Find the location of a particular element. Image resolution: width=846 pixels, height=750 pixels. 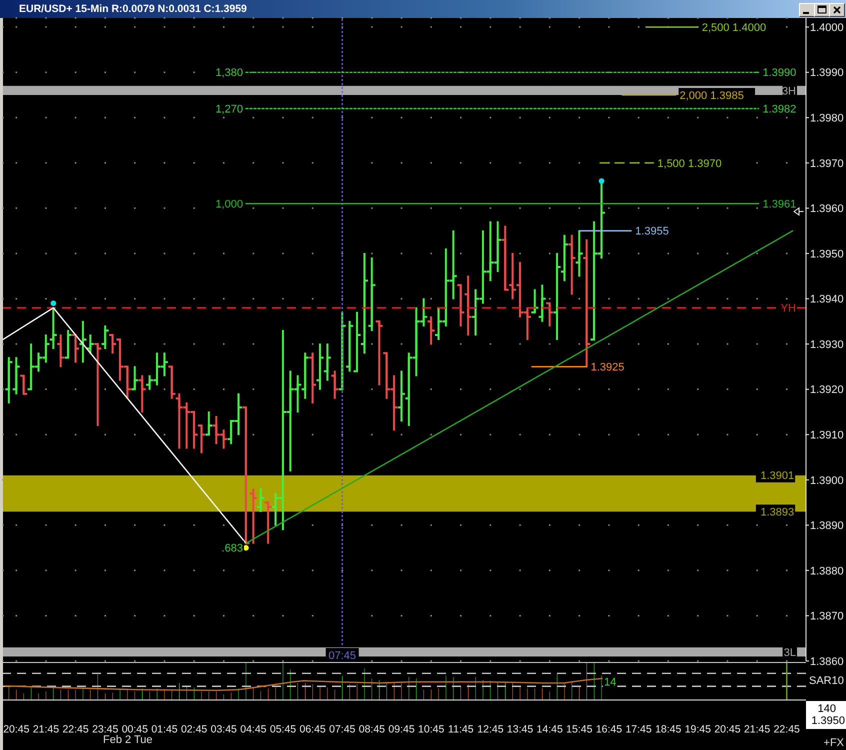

y-tick-label: 1.3880 is located at coordinates (827, 571).